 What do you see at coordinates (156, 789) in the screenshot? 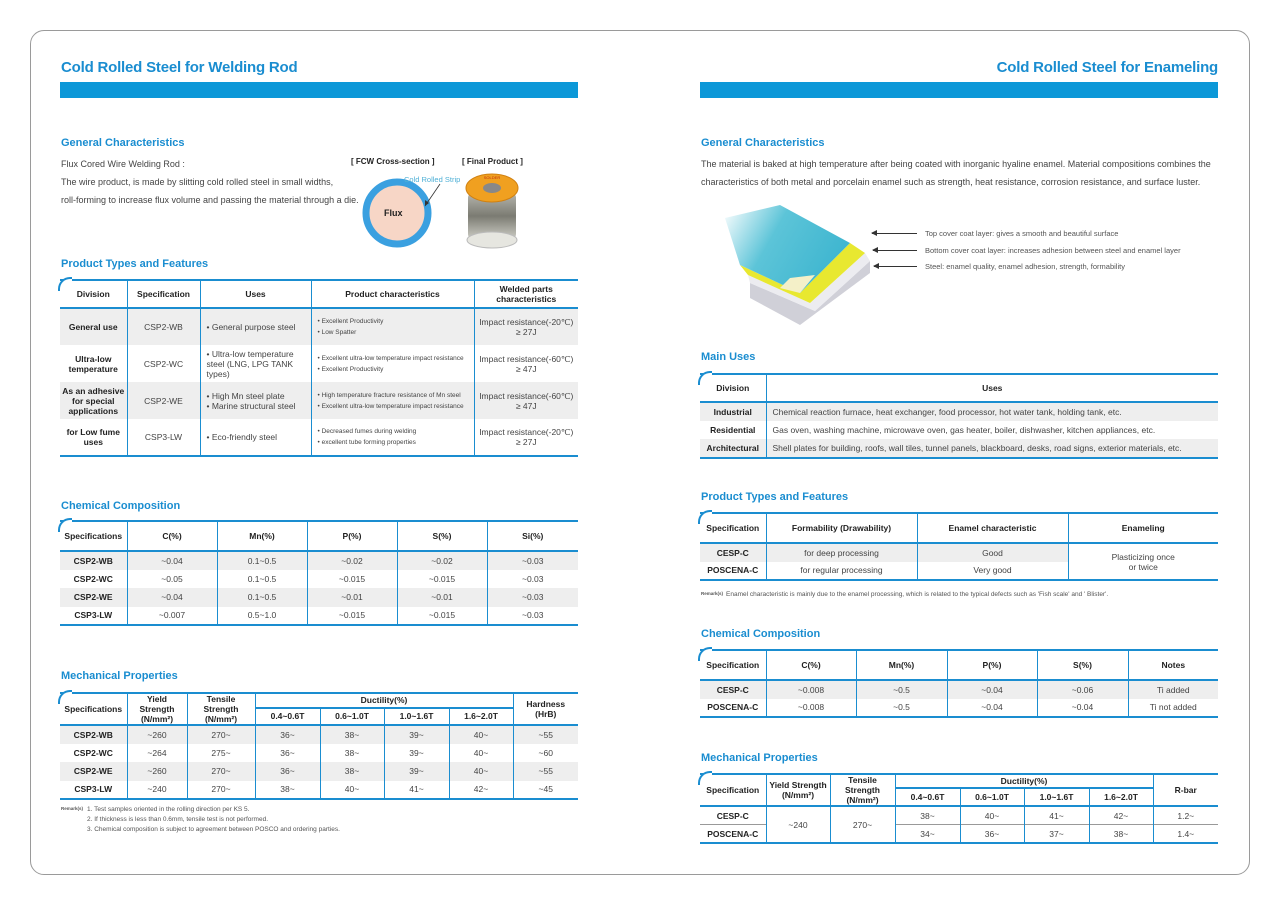
I see `table-cell: ~240` at bounding box center [156, 789].